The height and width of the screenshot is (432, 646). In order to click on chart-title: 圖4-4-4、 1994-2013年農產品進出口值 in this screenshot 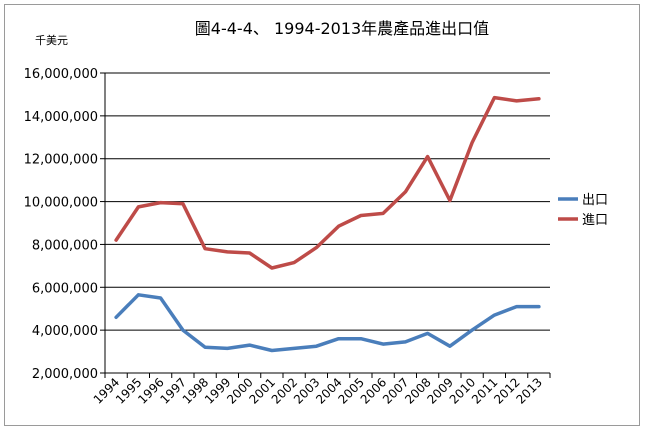, I will do `click(342, 28)`.